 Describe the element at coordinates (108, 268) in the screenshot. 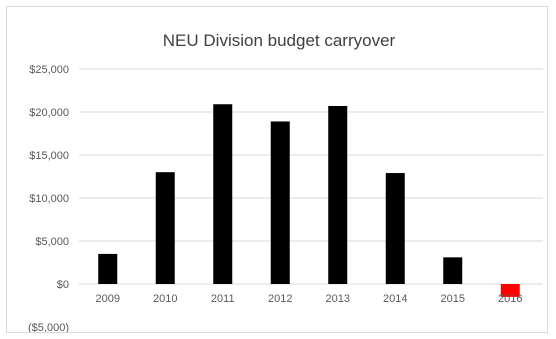

I see `bar-2009` at that location.